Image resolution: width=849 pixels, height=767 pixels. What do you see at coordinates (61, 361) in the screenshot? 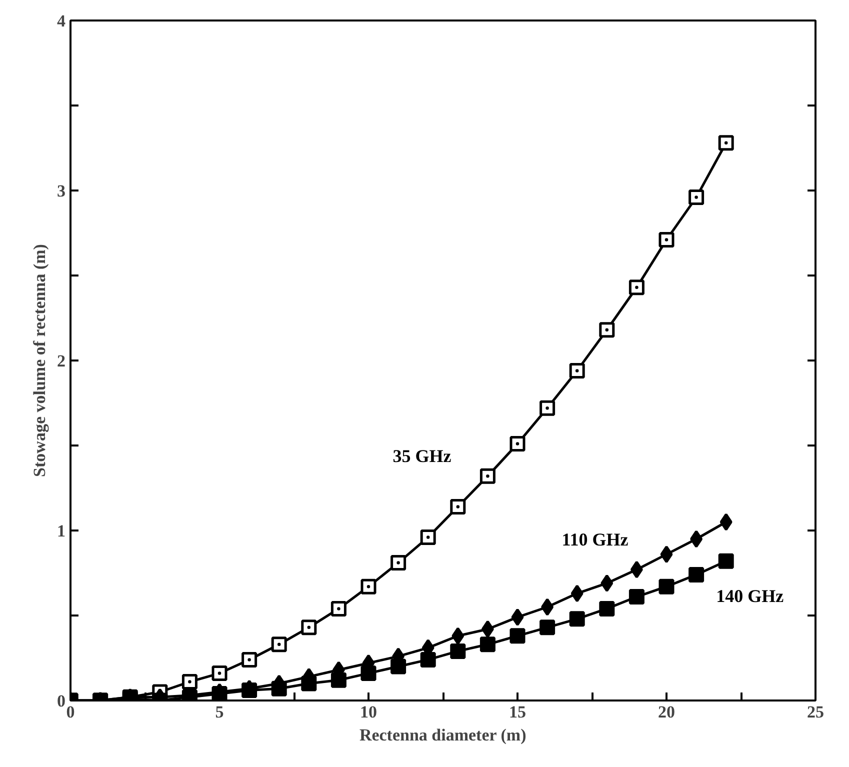
I see `y-tick-label: 2` at bounding box center [61, 361].